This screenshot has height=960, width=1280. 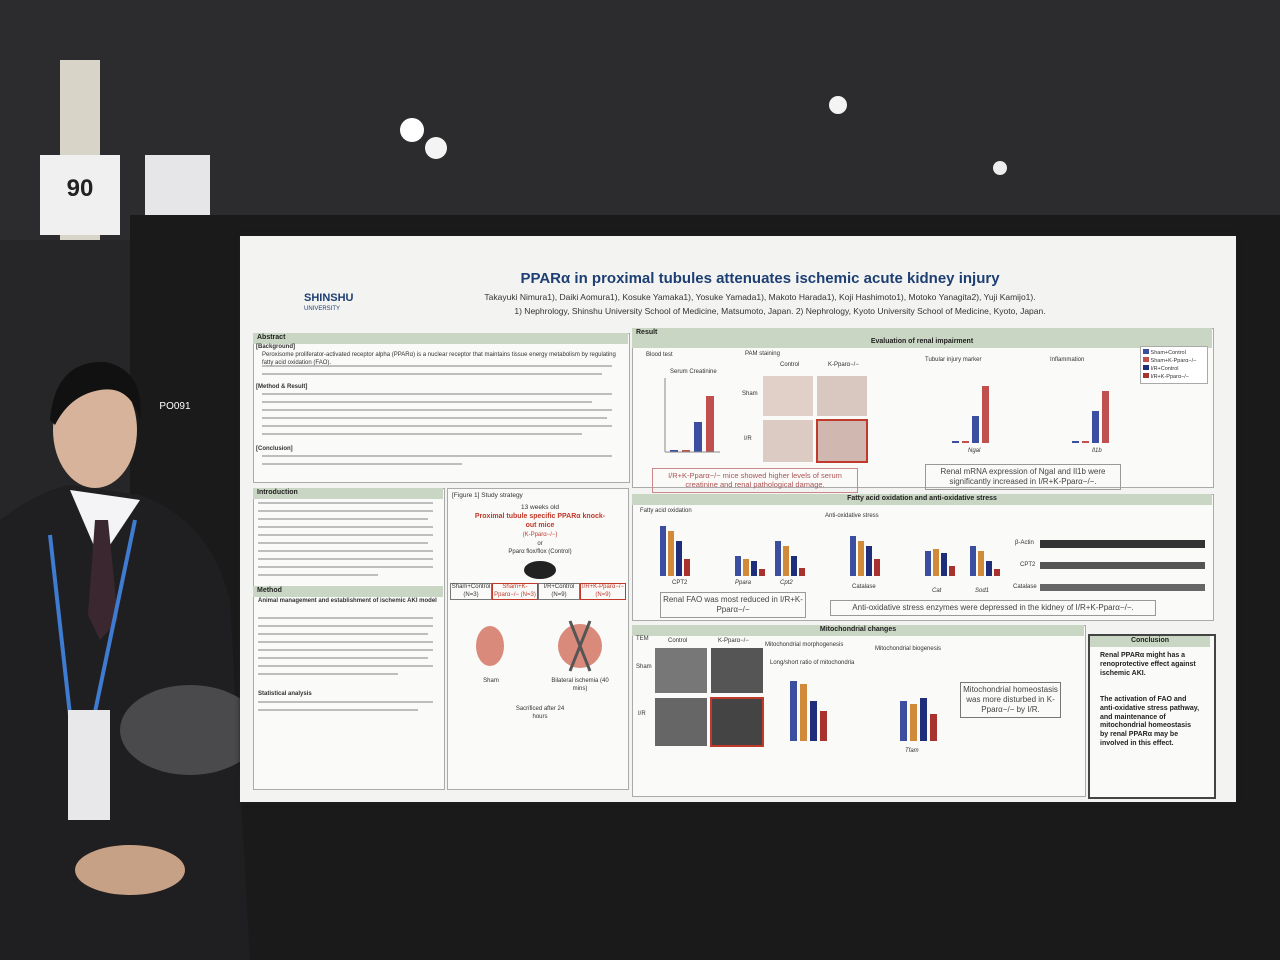 What do you see at coordinates (1150, 641) in the screenshot?
I see `section-heading: Conclusion` at bounding box center [1150, 641].